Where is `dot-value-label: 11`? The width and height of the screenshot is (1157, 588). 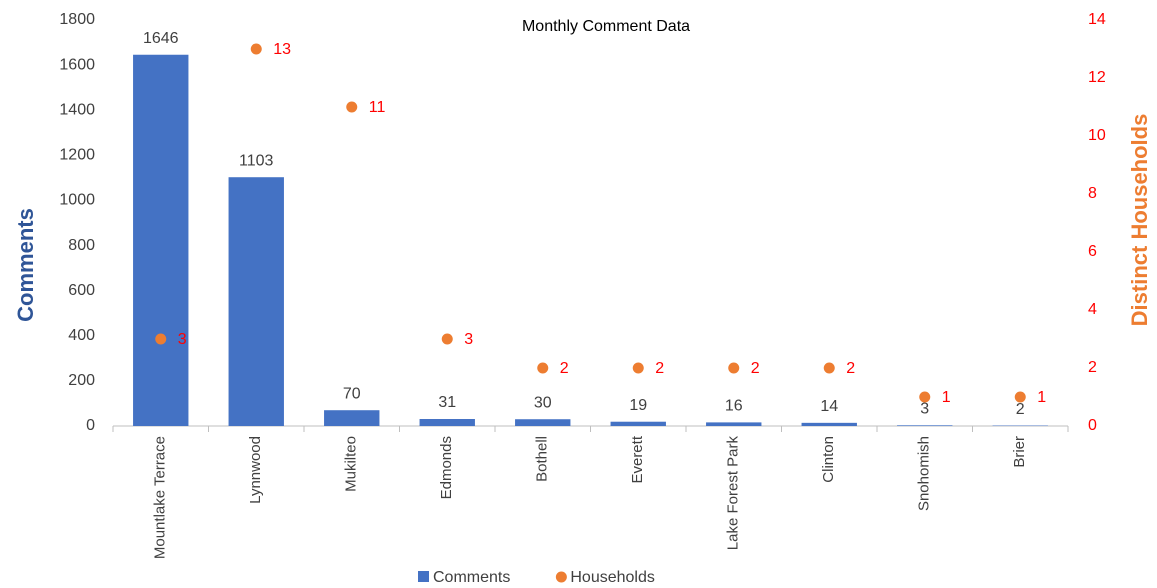 dot-value-label: 11 is located at coordinates (377, 107).